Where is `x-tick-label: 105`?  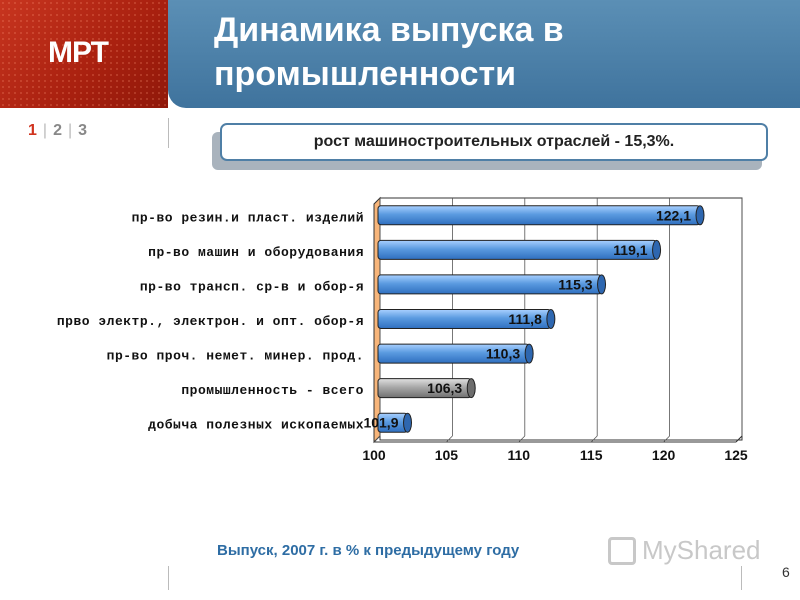 x-tick-label: 105 is located at coordinates (447, 455).